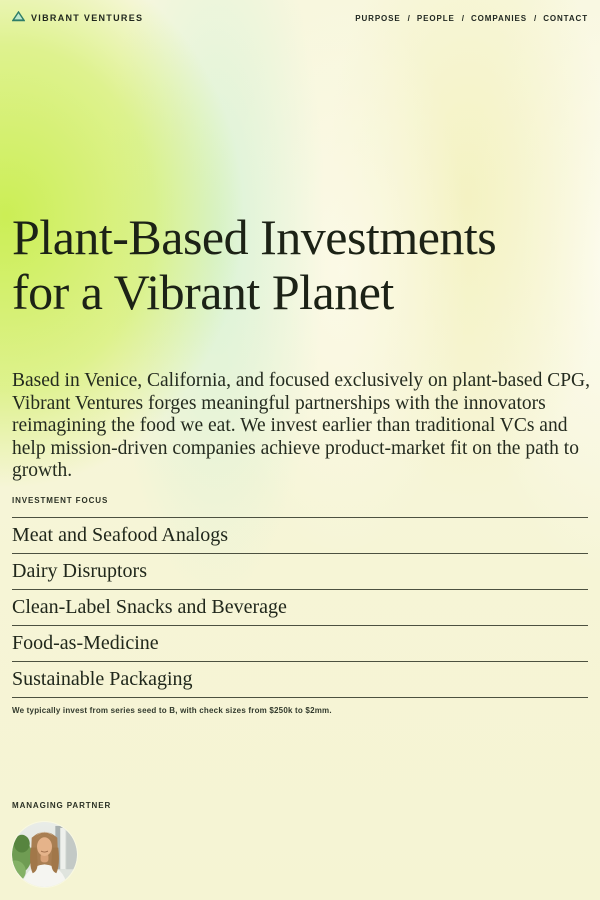 This screenshot has width=600, height=900. Describe the element at coordinates (203, 292) in the screenshot. I see `page-title-line2: for a Vibrant Planet` at that location.